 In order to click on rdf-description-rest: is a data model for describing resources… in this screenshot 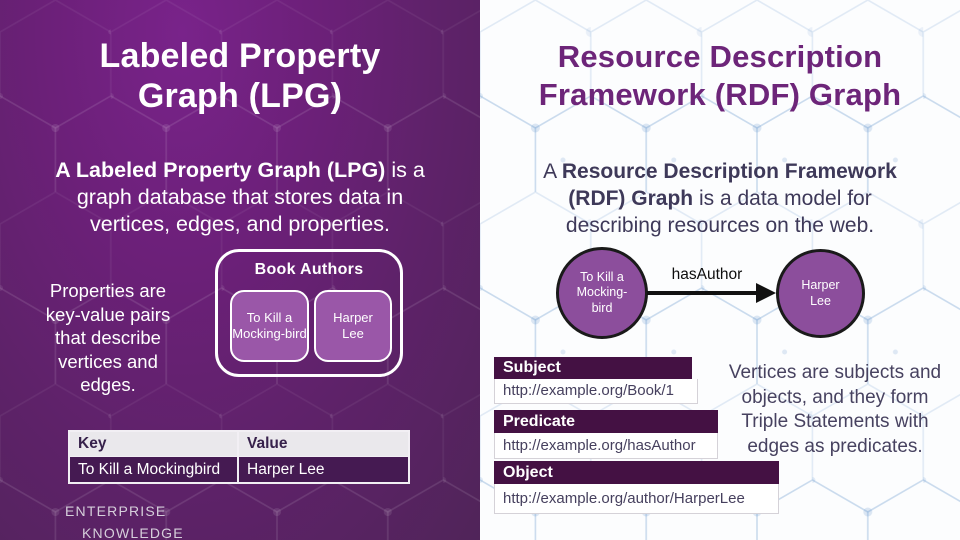, I will do `click(720, 212)`.